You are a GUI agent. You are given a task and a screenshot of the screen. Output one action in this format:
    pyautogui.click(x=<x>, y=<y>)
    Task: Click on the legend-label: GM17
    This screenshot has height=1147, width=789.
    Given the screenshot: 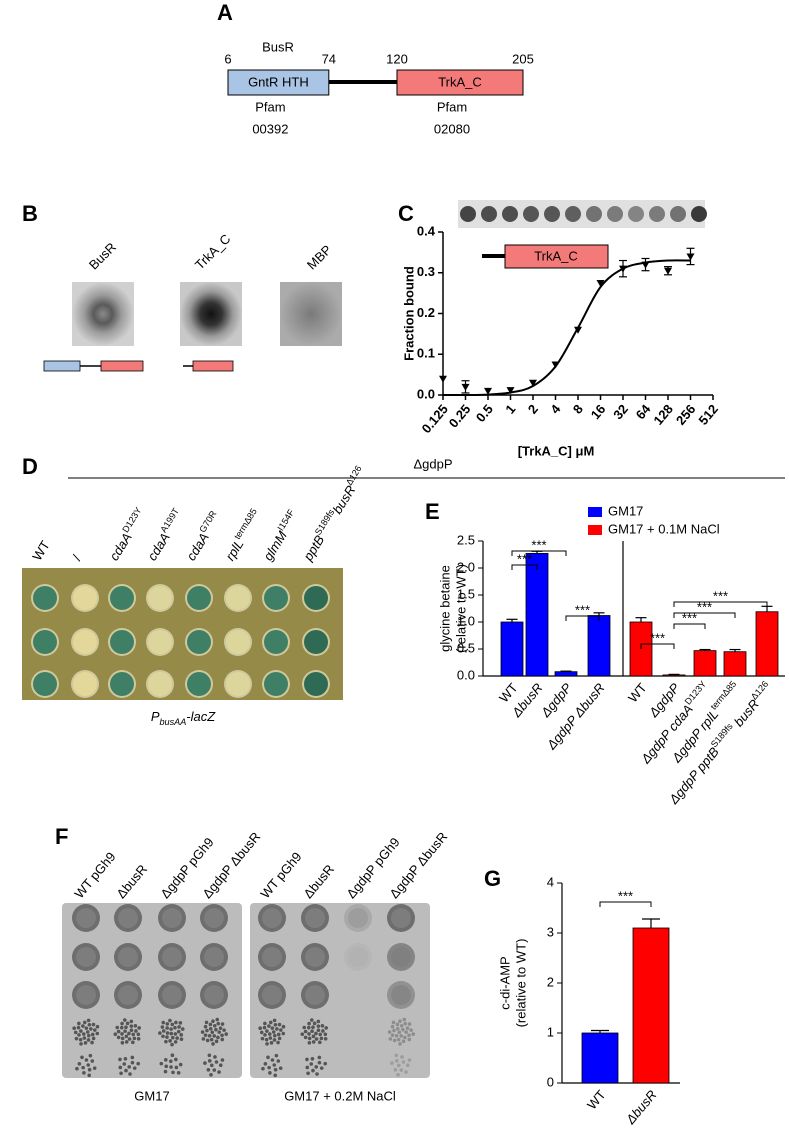 What is the action you would take?
    pyautogui.click(x=625, y=510)
    